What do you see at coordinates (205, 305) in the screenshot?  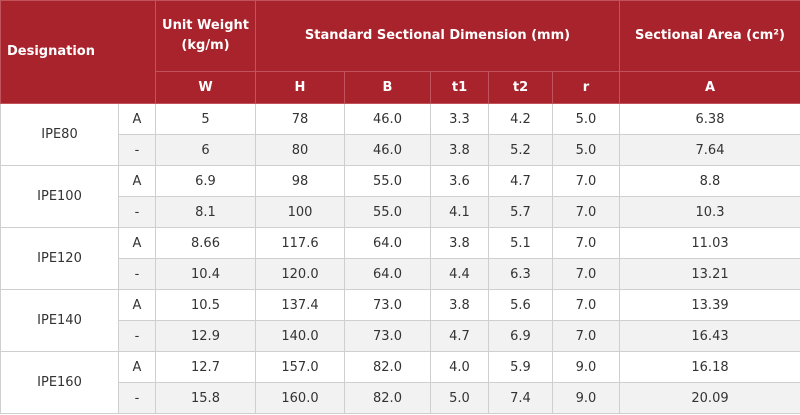 I see `weight-cell: 10.5` at bounding box center [205, 305].